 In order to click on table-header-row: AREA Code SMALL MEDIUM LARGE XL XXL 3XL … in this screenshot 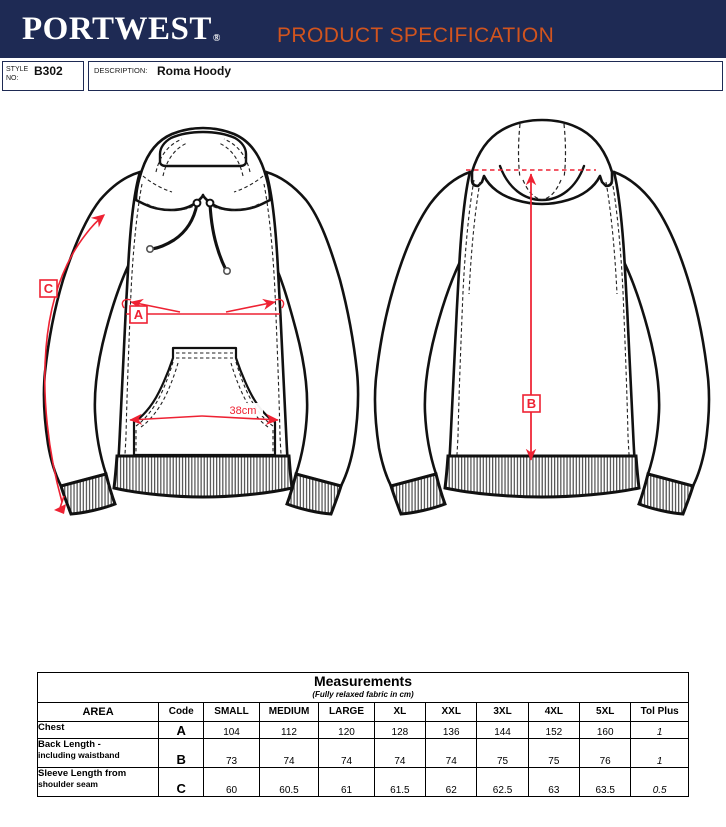, I will do `click(362, 712)`.